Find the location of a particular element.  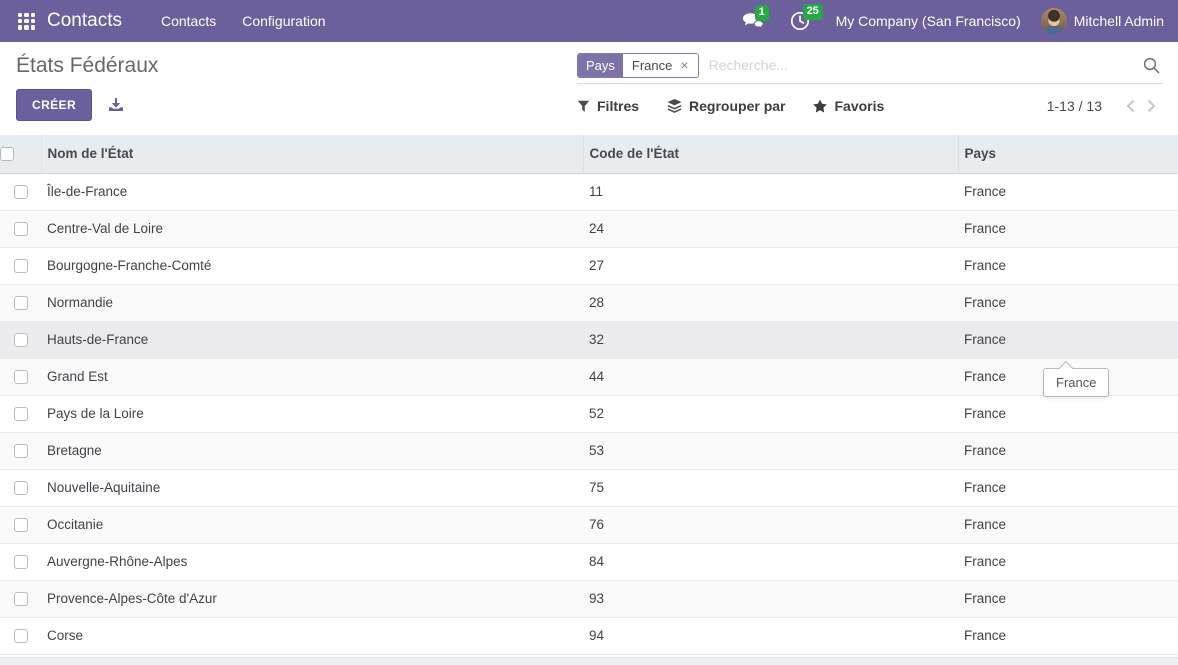

table-row: Nouvelle-Aquitaine 75 France is located at coordinates (589, 488).